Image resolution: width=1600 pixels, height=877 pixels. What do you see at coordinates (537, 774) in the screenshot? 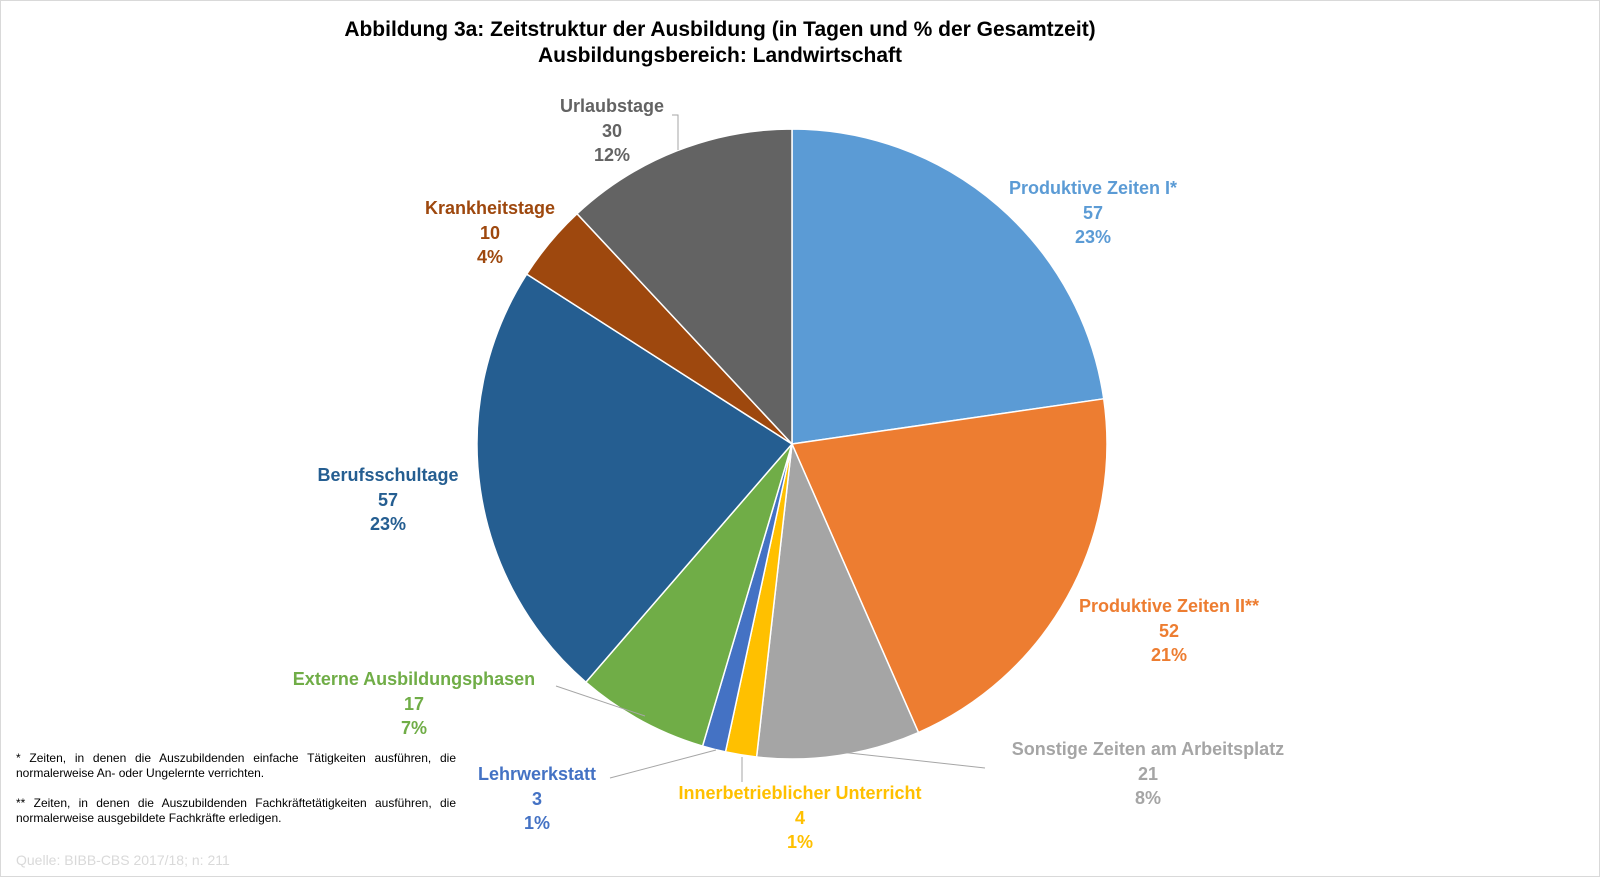
I see `data-label-name: Lehrwerkstatt` at bounding box center [537, 774].